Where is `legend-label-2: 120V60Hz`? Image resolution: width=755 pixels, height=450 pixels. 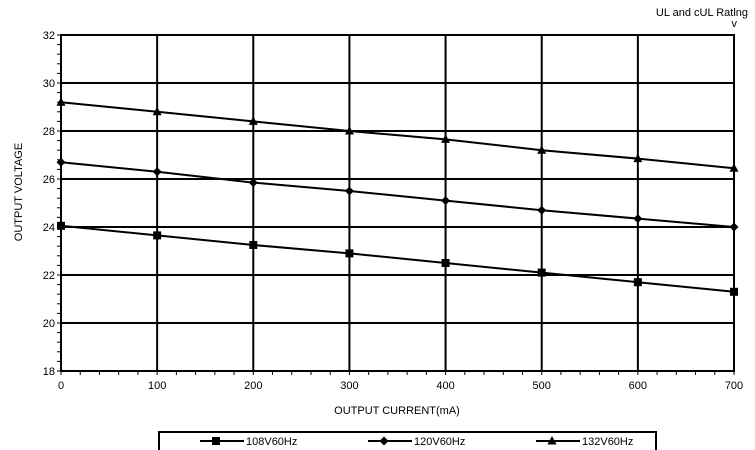
legend-label-2: 120V60Hz is located at coordinates (439, 442).